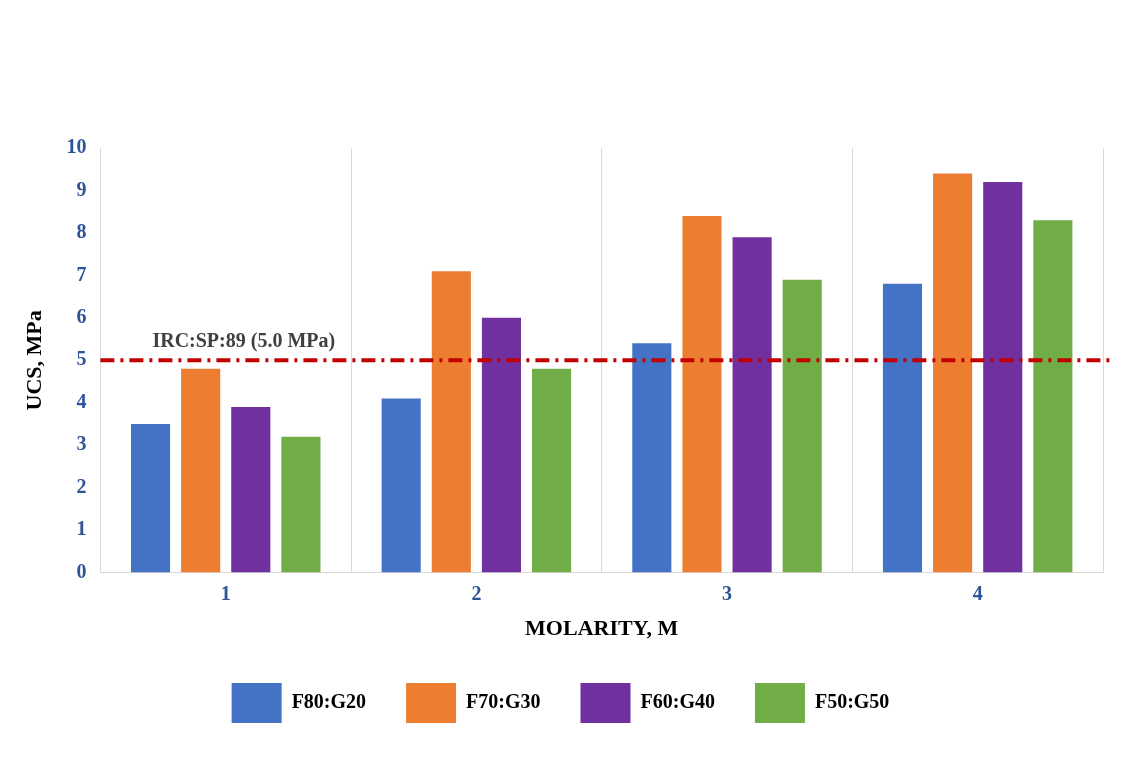  I want to click on y-tick-label: 0, so click(81, 570).